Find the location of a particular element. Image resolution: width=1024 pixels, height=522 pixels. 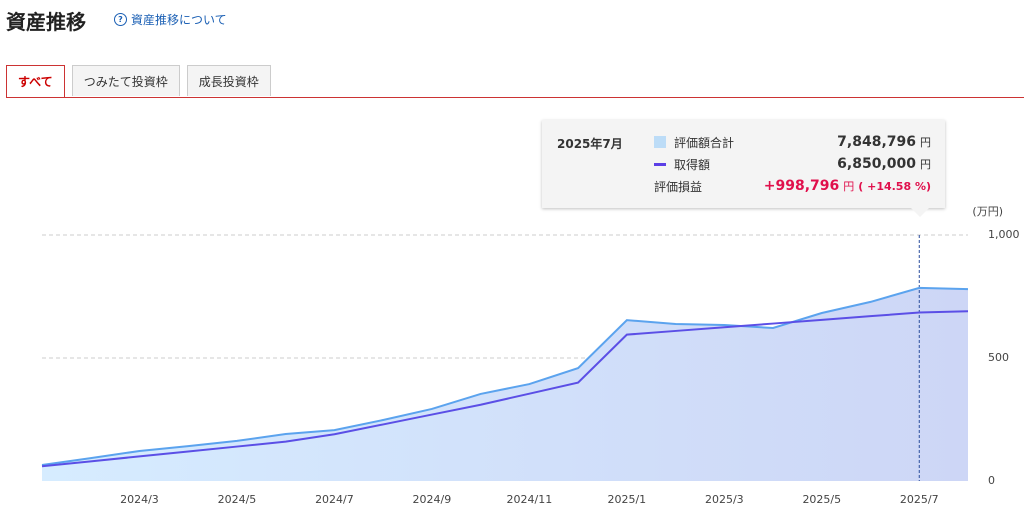

gain-pct: ( +14.58 %) is located at coordinates (894, 186).